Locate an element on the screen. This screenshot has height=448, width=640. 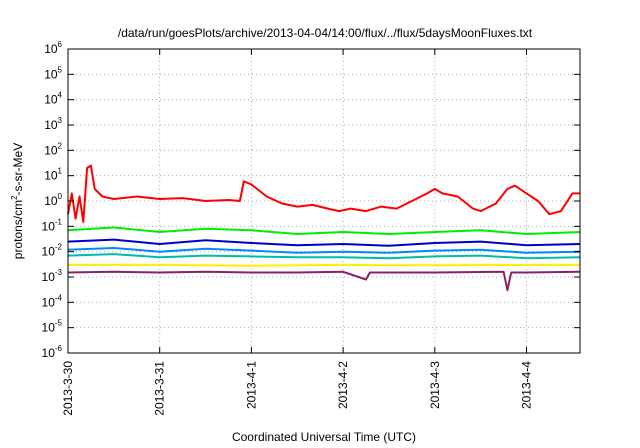
y-tick-label: 10¹ is located at coordinates (53, 175).